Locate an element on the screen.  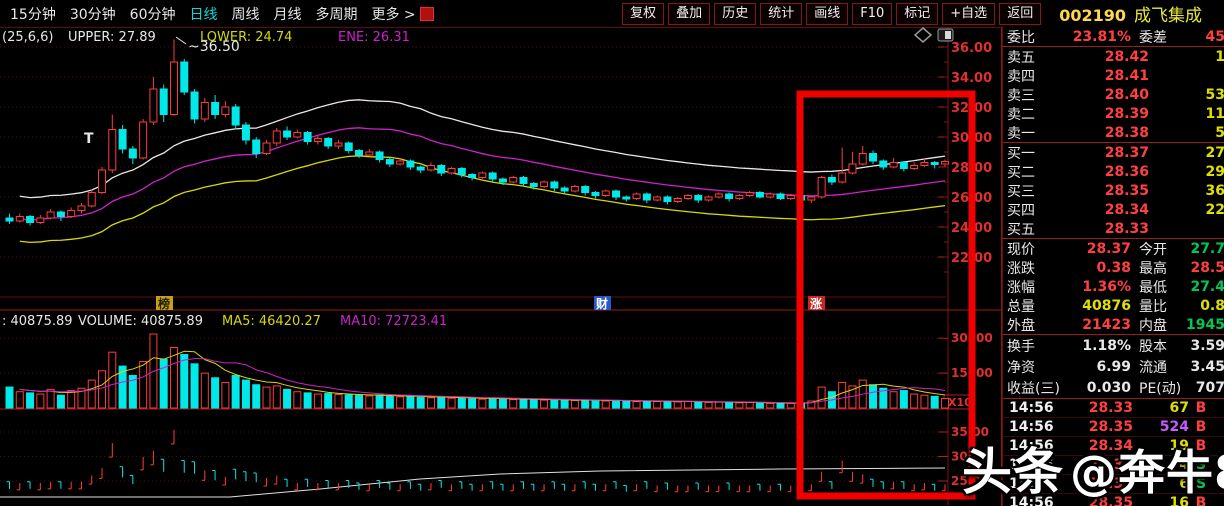
ask-label: 卖三 is located at coordinates (1021, 95).